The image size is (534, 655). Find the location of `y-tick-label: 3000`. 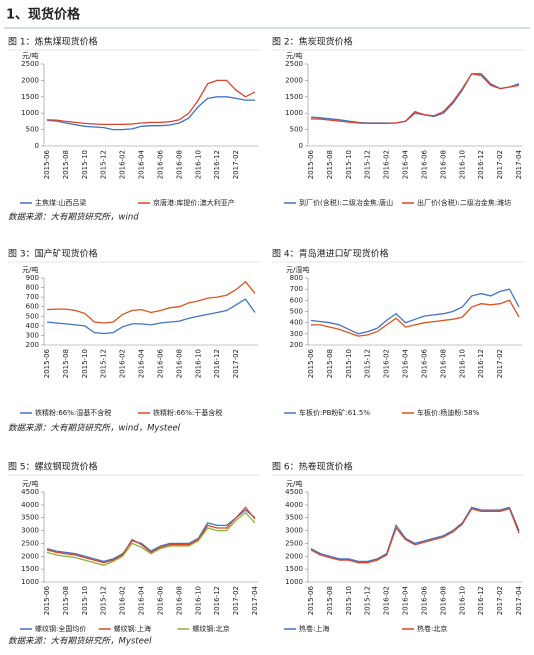

y-tick-label: 3000 is located at coordinates (294, 531).